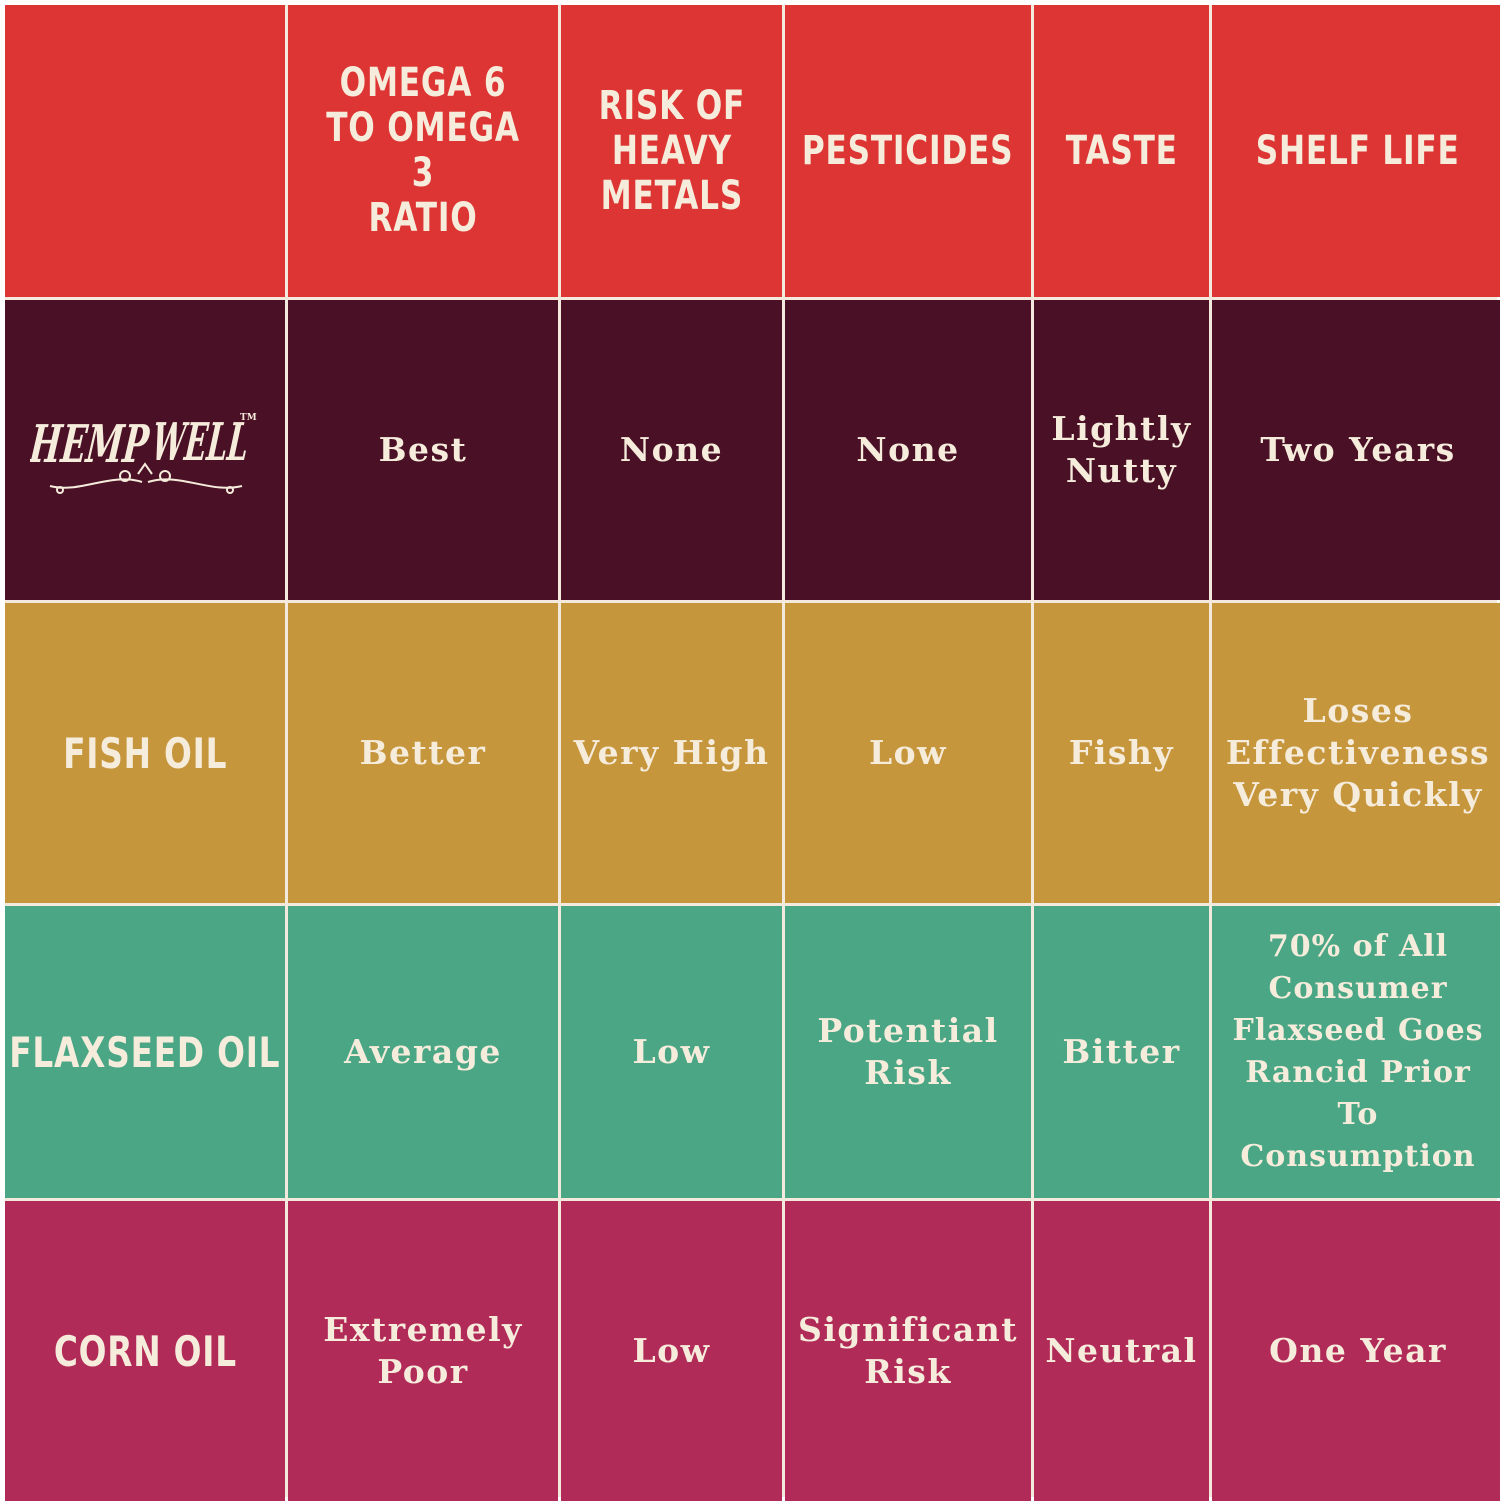 The image size is (1500, 1501). I want to click on value-text: Best, so click(423, 449).